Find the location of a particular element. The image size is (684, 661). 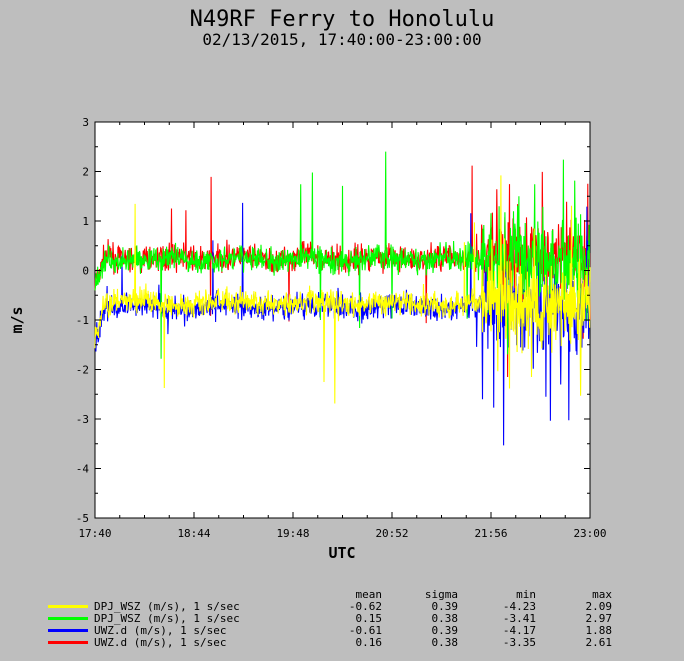

legend-min: -3.41 is located at coordinates (519, 618).